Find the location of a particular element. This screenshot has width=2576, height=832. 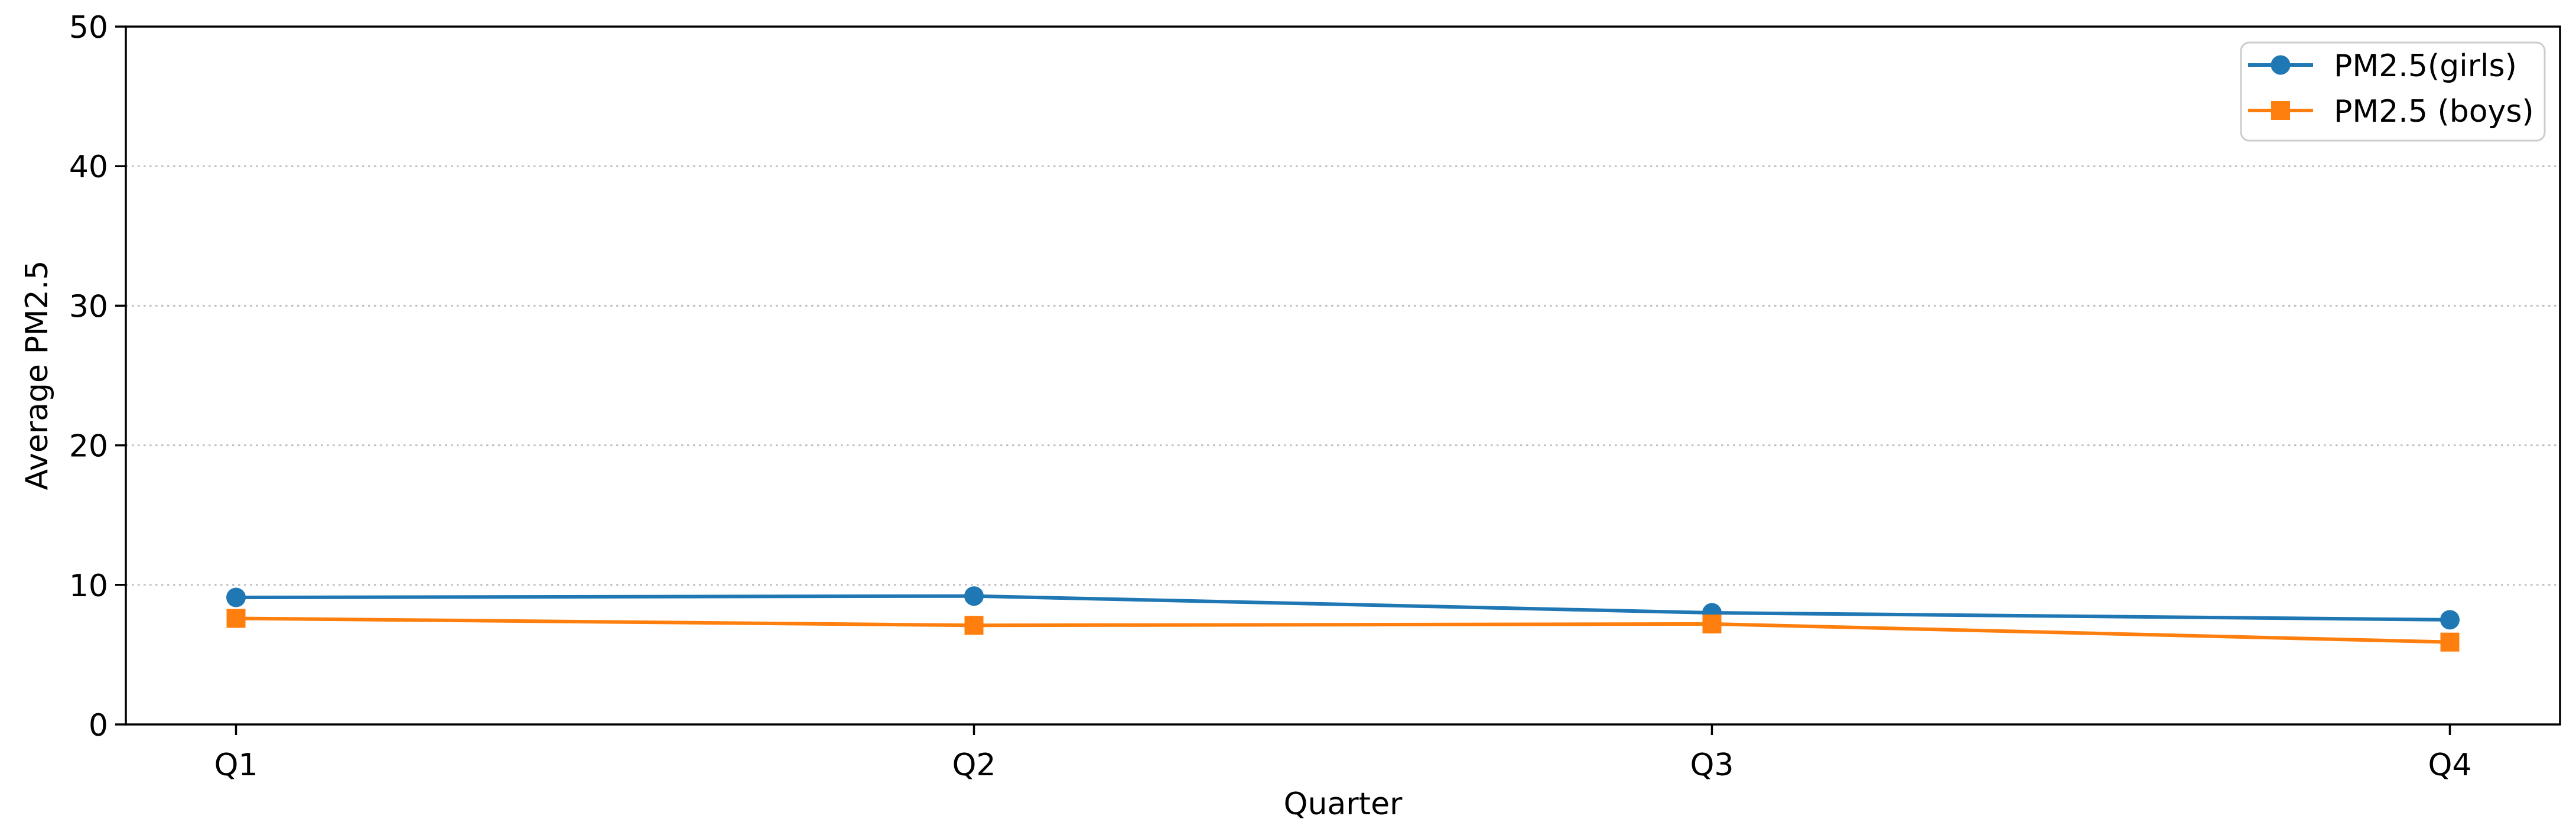

y-tick-labels: 0 10 20 30 40 50 is located at coordinates (88, 377).